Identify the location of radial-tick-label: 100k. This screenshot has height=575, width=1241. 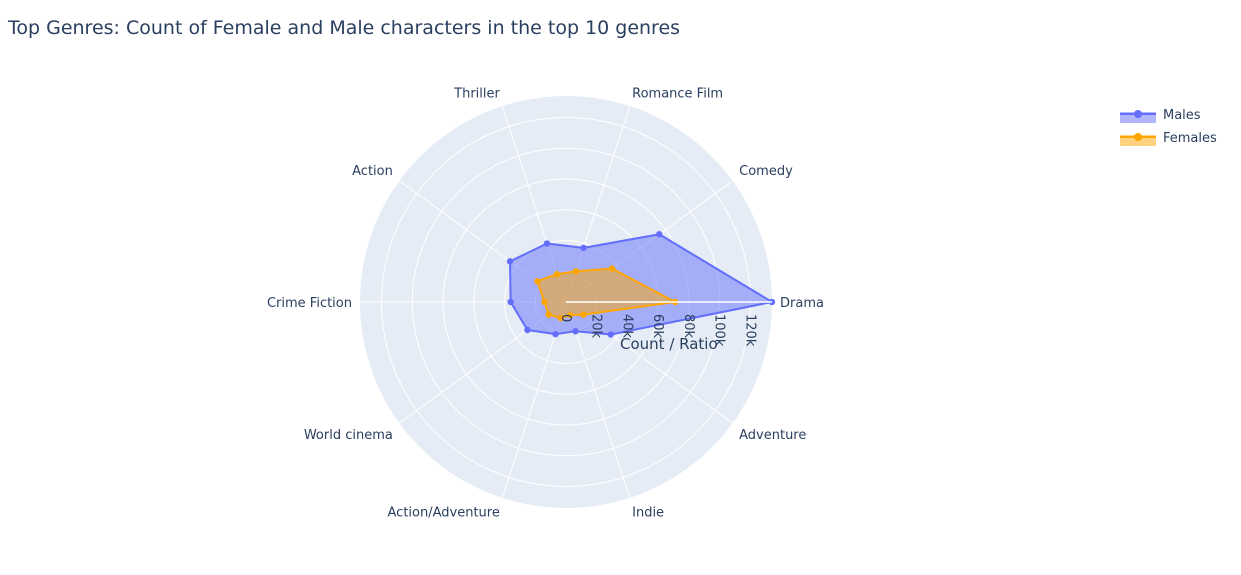
(719, 330).